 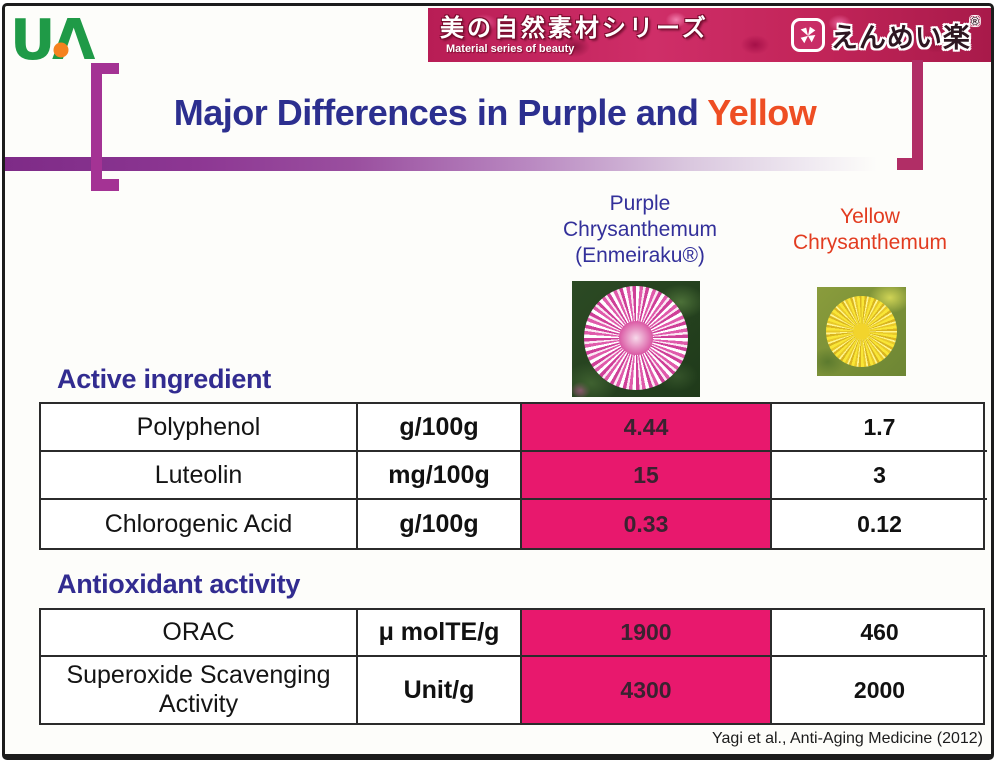 What do you see at coordinates (905, 34) in the screenshot?
I see `brand-name: えんめい楽®` at bounding box center [905, 34].